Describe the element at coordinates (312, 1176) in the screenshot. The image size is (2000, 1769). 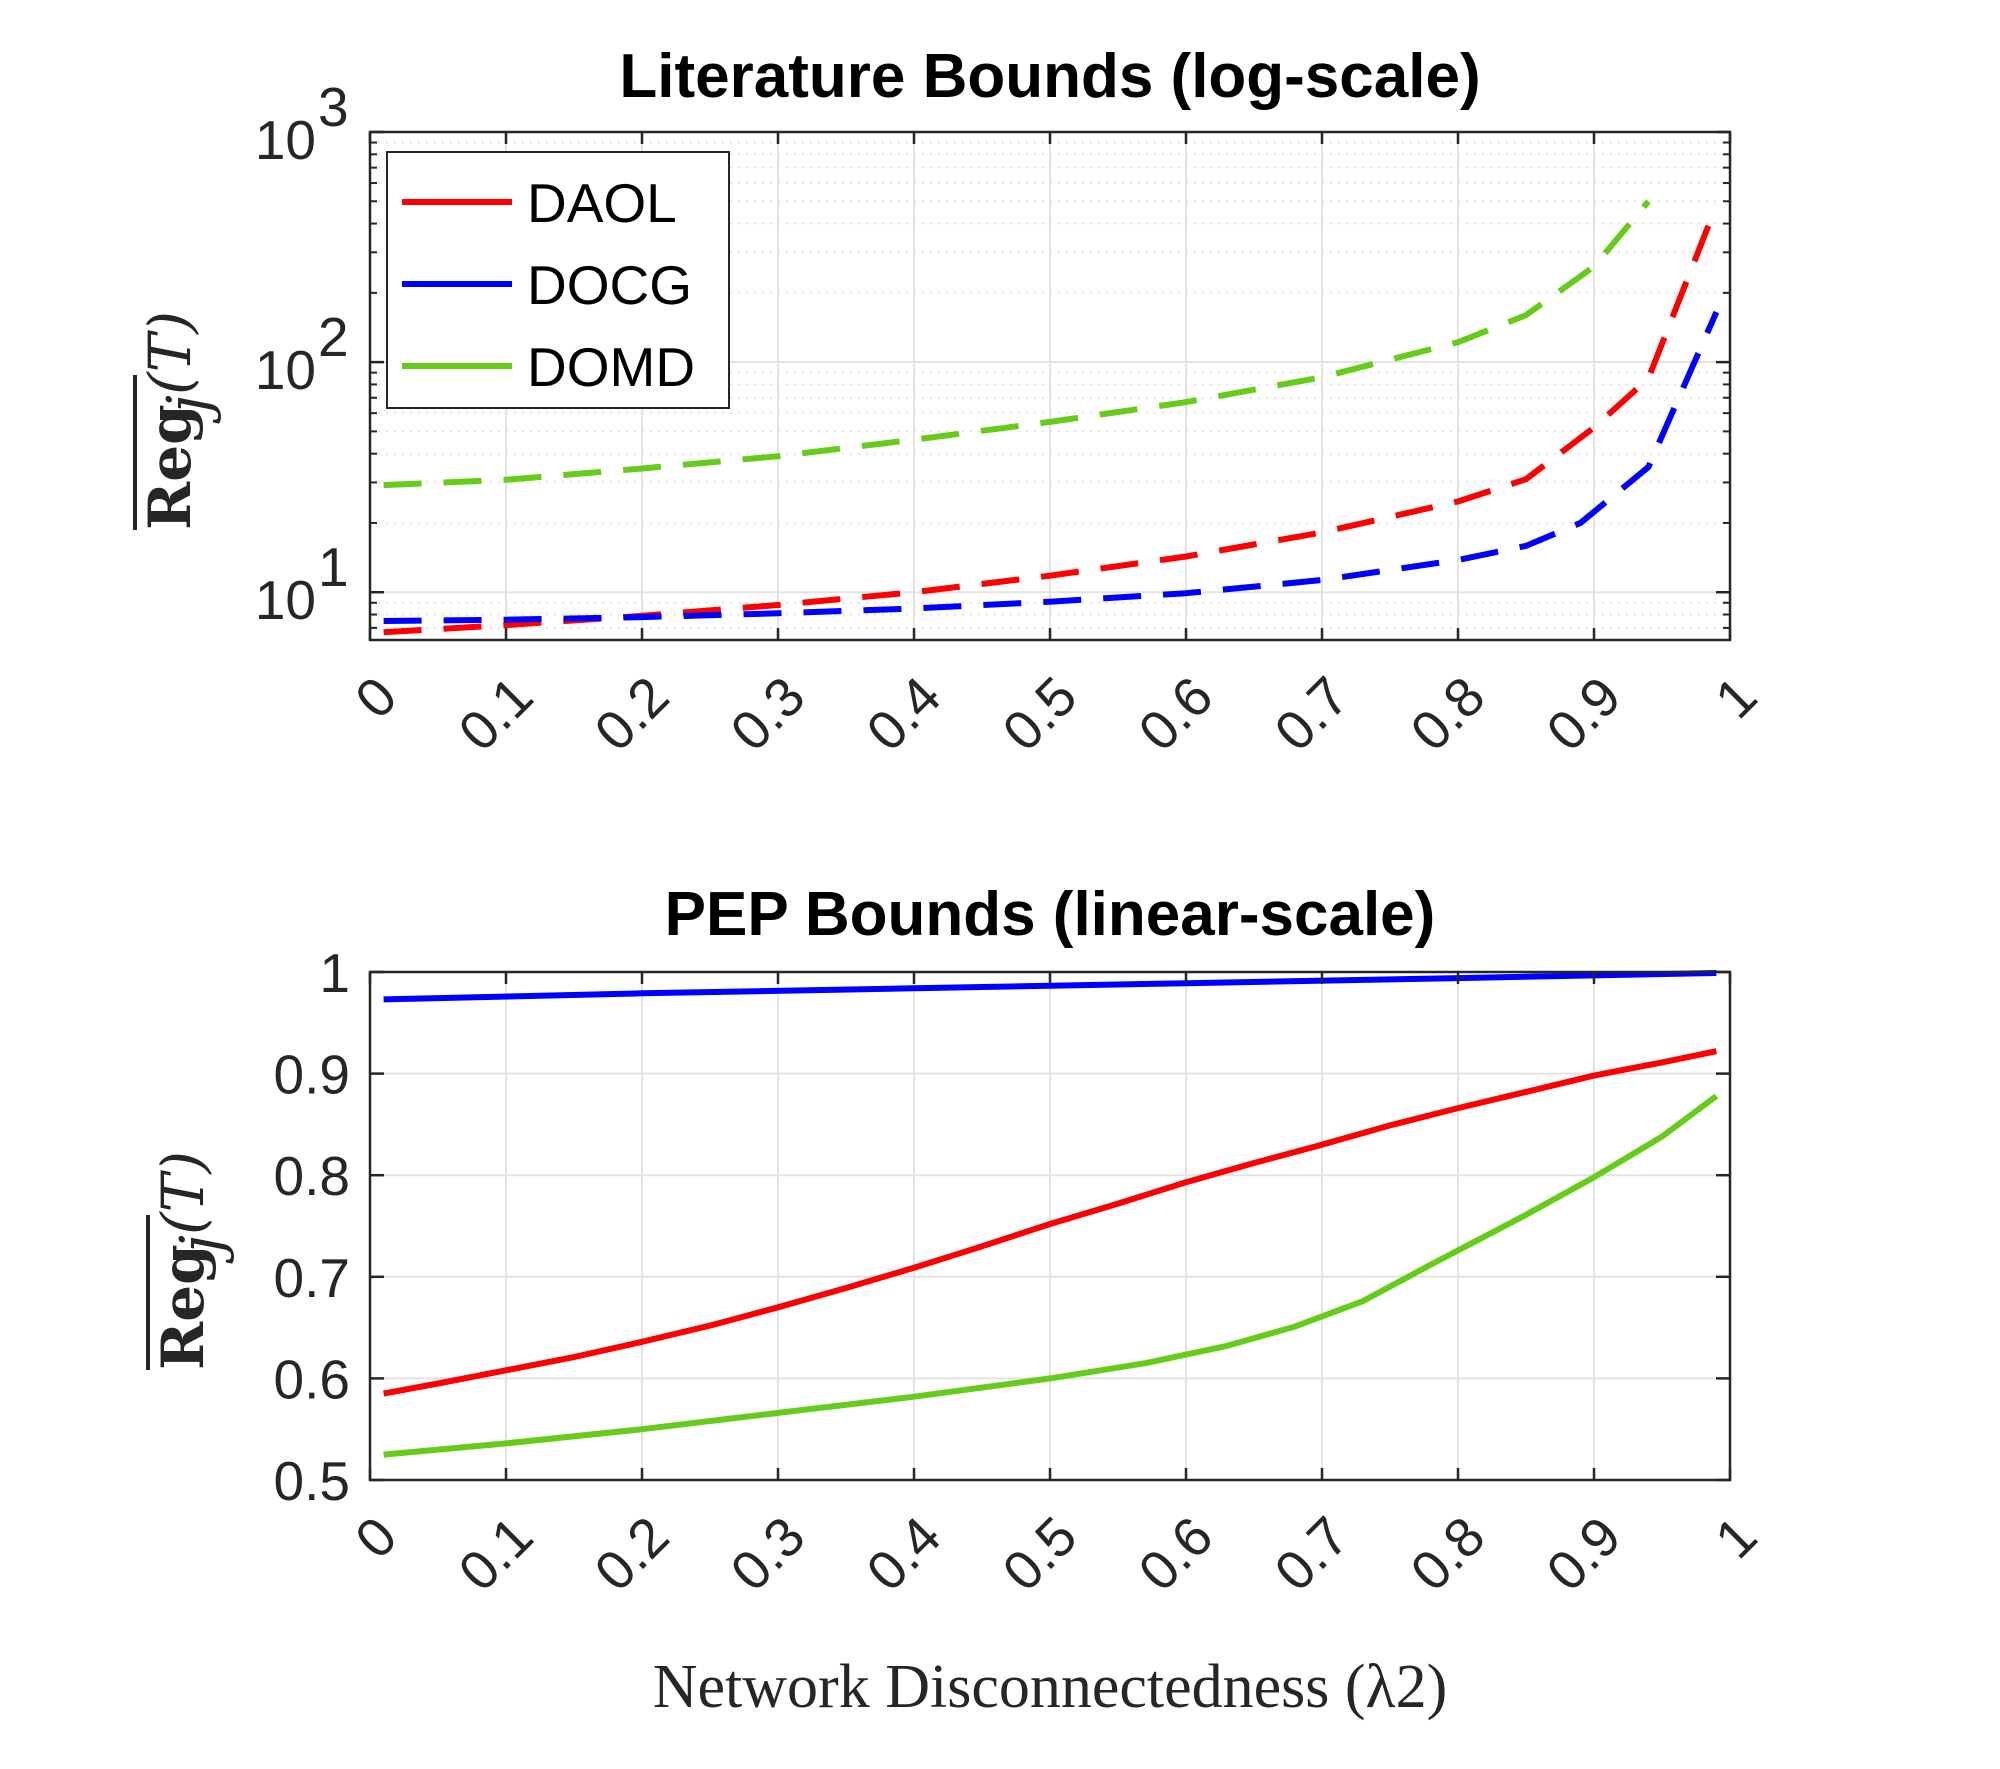
I see `y-tick-label: 0.8` at that location.